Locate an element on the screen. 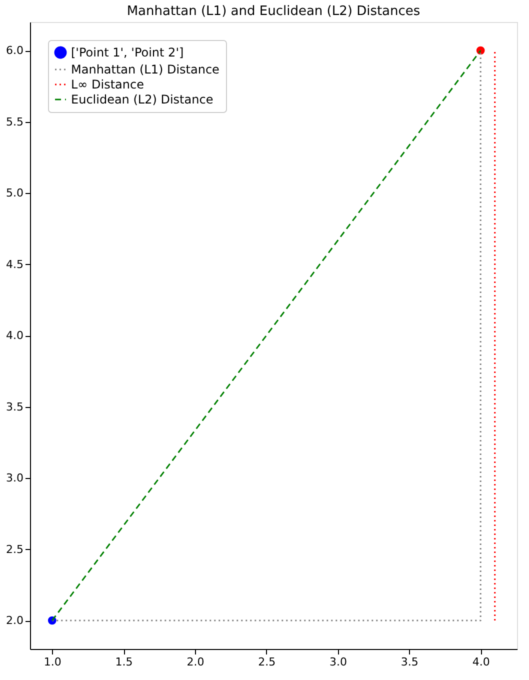 The height and width of the screenshot is (680, 529). y-tick-label: 2.0 is located at coordinates (15, 620).